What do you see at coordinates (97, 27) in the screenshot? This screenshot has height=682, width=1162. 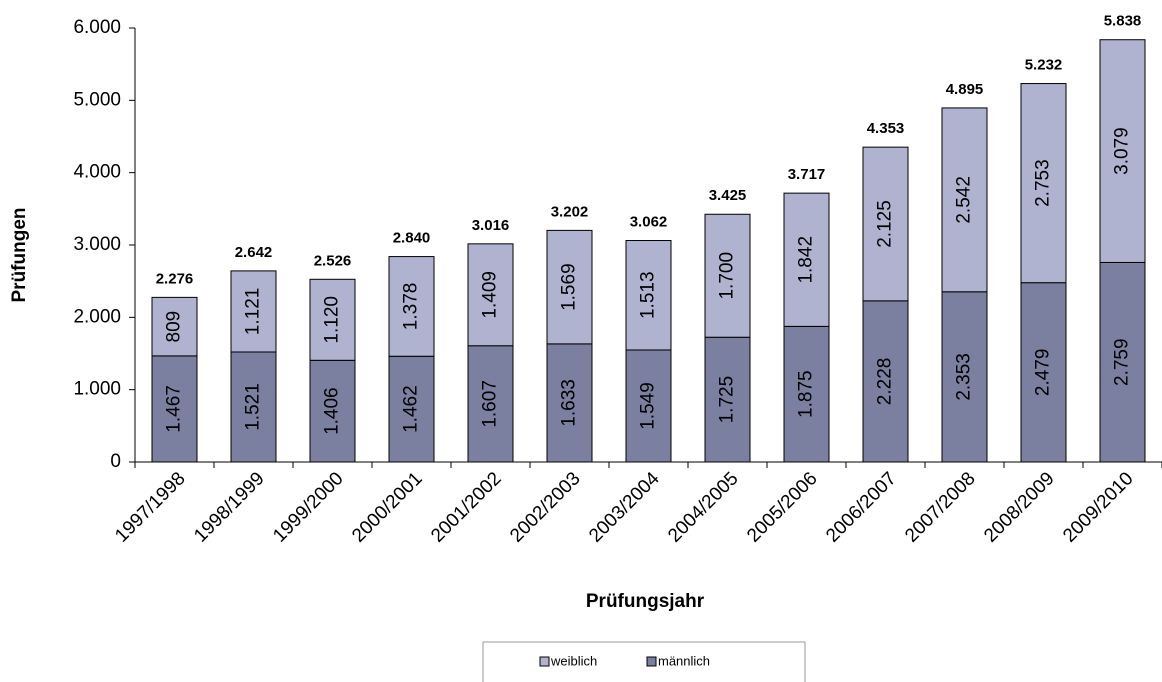 I see `y-tick-label: 6.000` at bounding box center [97, 27].